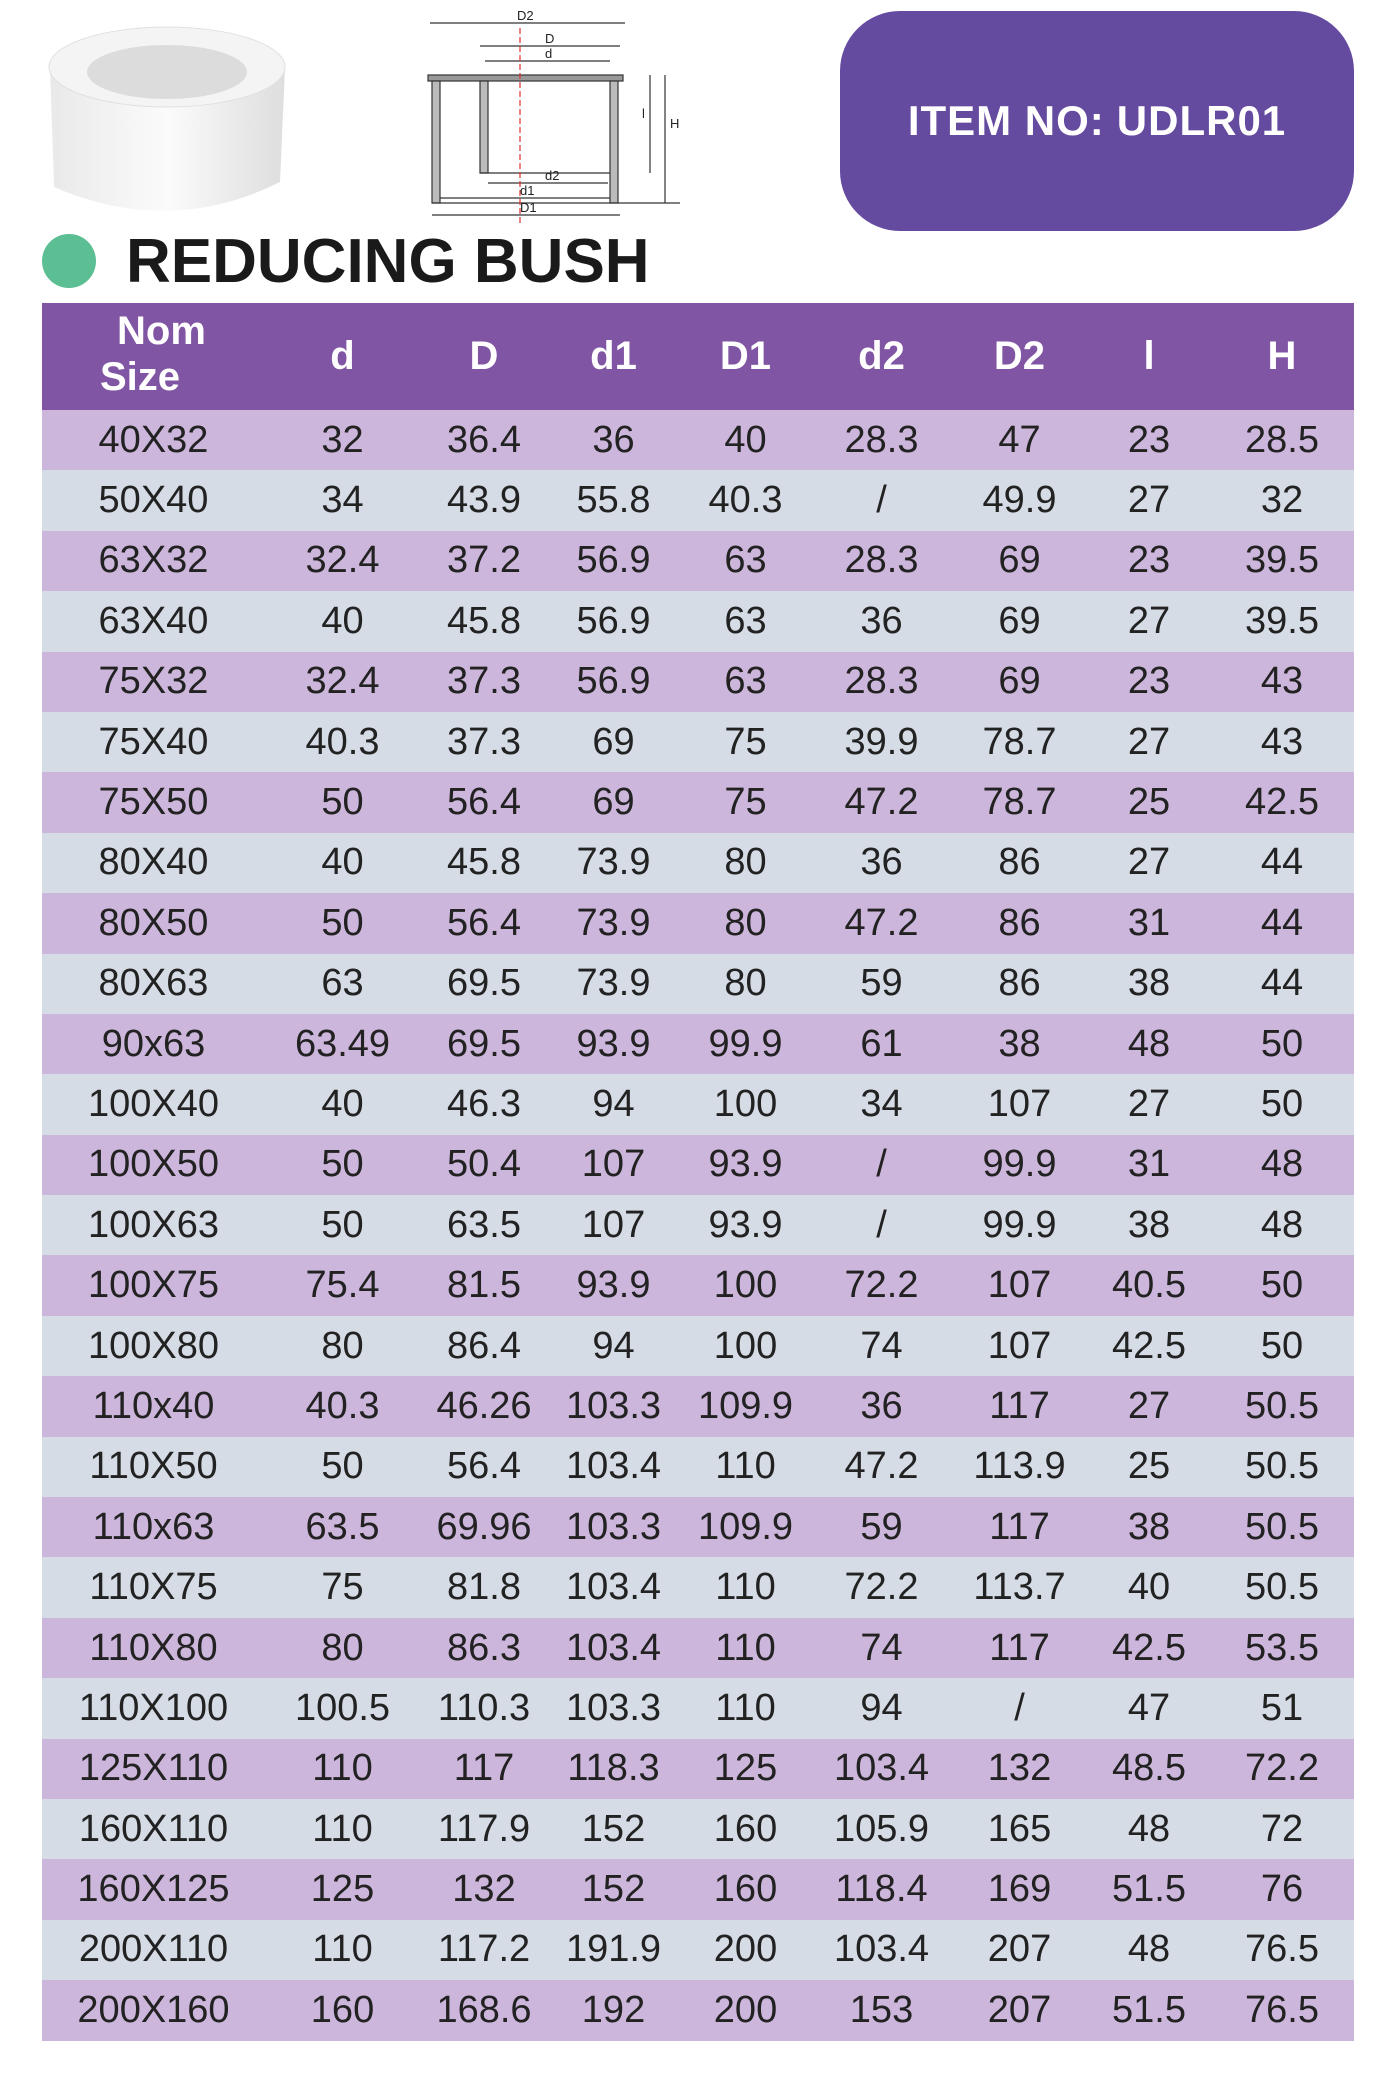 Image resolution: width=1394 pixels, height=2076 pixels. What do you see at coordinates (484, 1285) in the screenshot?
I see `table-cell: 81.5` at bounding box center [484, 1285].